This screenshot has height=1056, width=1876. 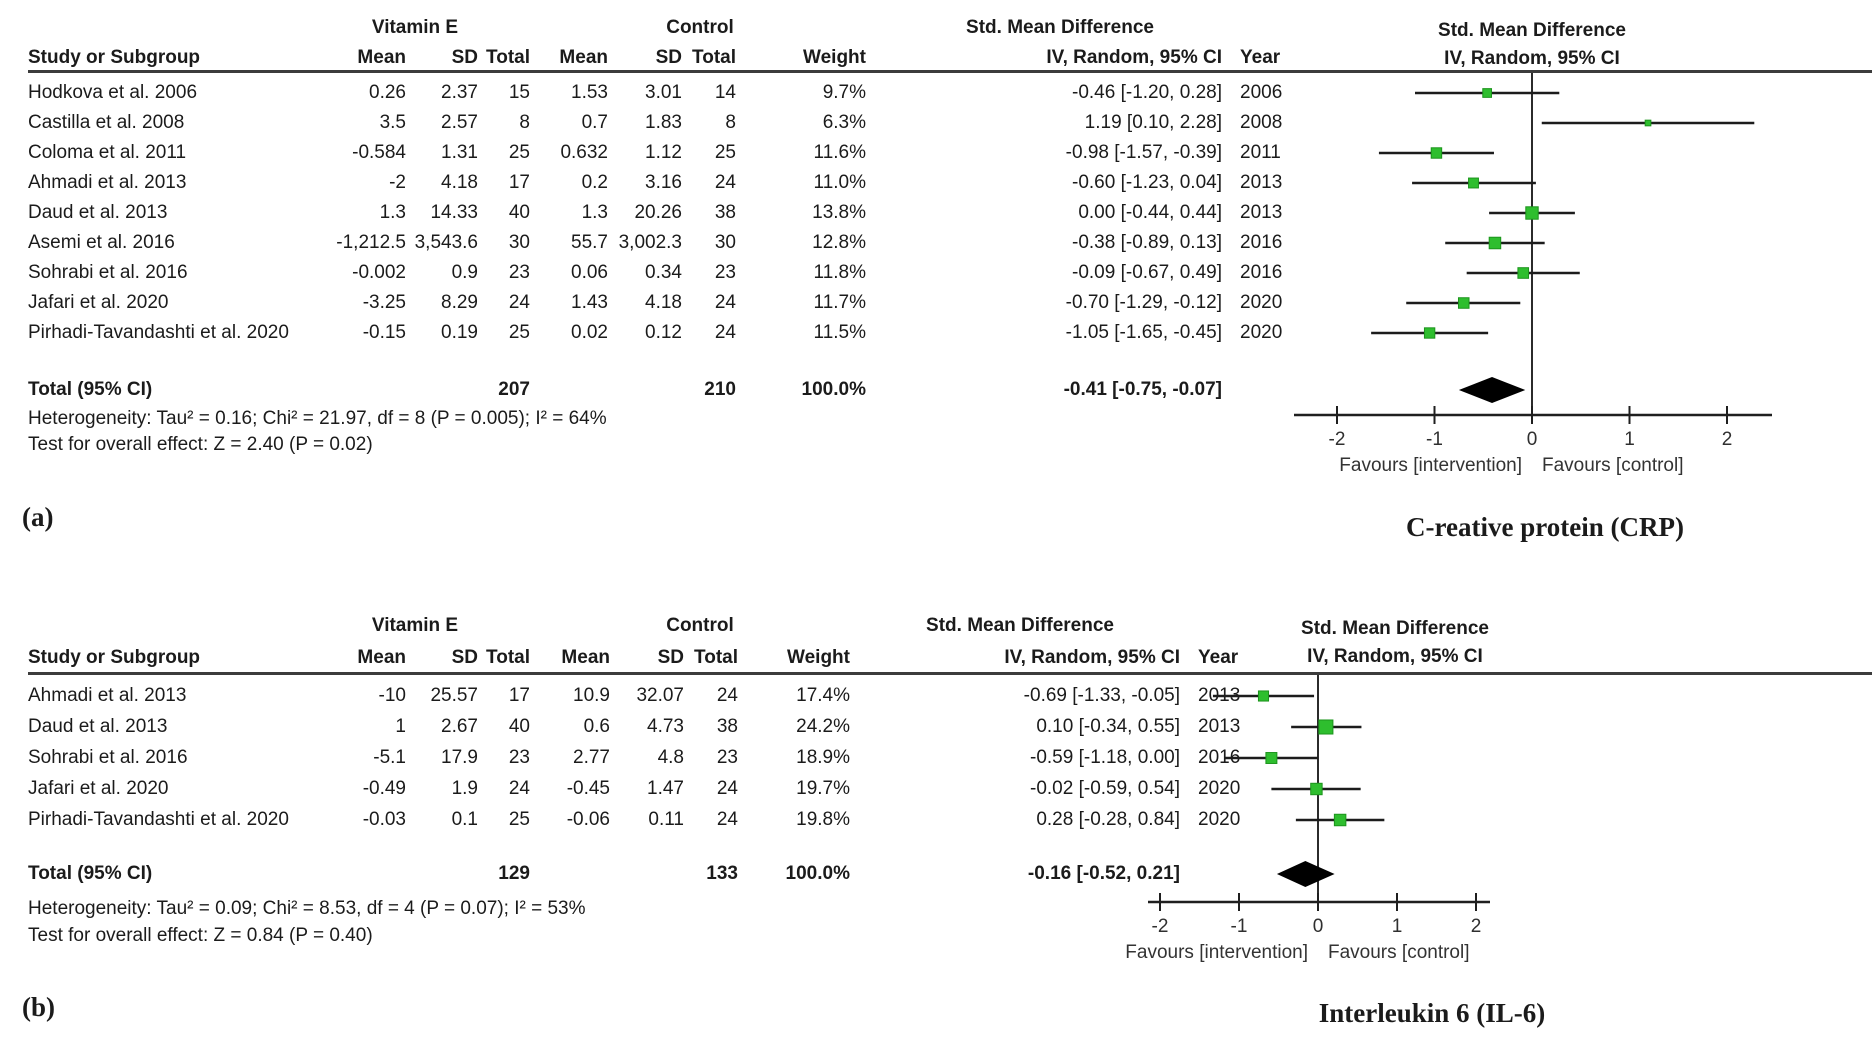 What do you see at coordinates (1261, 332) in the screenshot?
I see `cell-year: 2020` at bounding box center [1261, 332].